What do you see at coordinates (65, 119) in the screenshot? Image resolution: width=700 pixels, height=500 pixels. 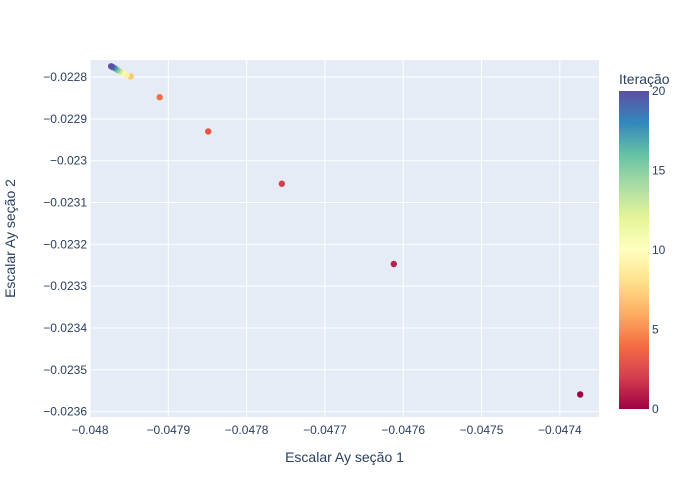 I see `y-tick-label: −0.0229` at bounding box center [65, 119].